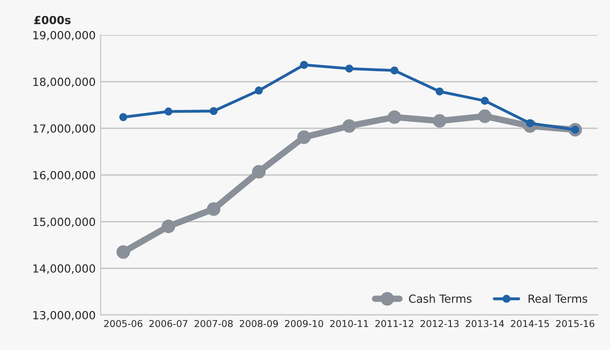  What do you see at coordinates (64, 83) in the screenshot?
I see `y-tick-label: 18,000,000` at bounding box center [64, 83].